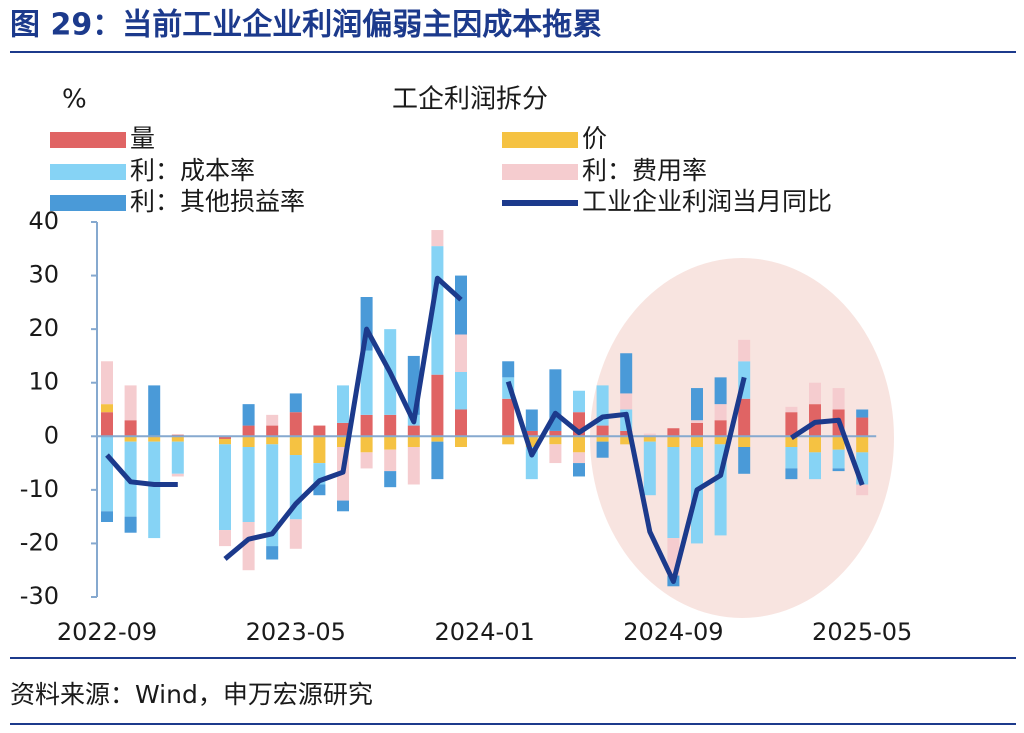 The width and height of the screenshot is (1024, 733). Describe the element at coordinates (191, 694) in the screenshot. I see `source: 资料来源：Wind，申万宏源研究` at that location.